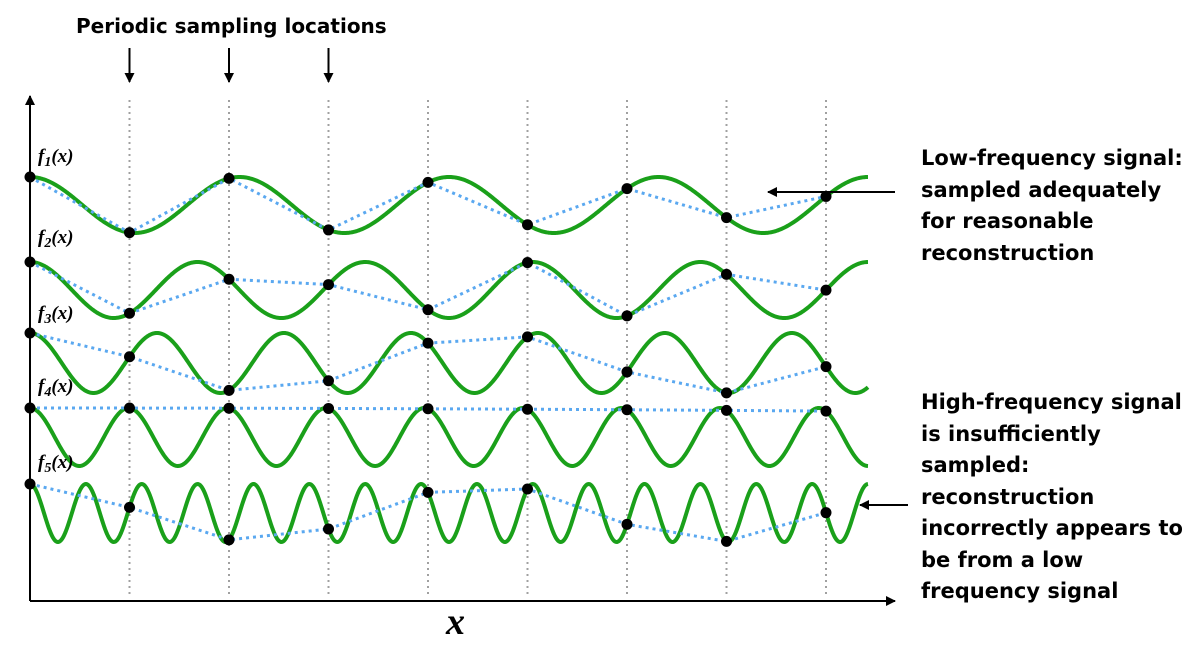 The image size is (1183, 657). What do you see at coordinates (55, 388) in the screenshot?
I see `signal-label-4: f4(x)` at bounding box center [55, 388].